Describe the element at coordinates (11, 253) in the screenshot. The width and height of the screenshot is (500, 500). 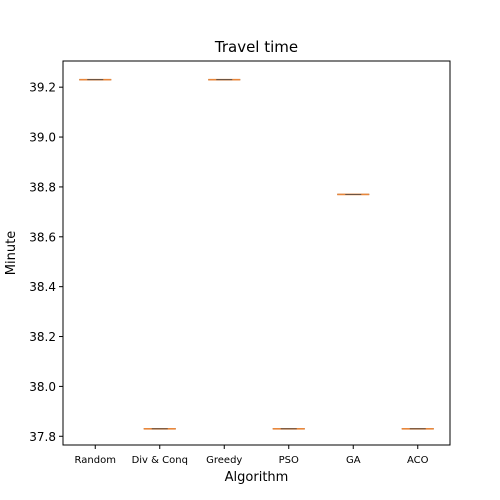
I see `y-axis-label: Minute` at that location.